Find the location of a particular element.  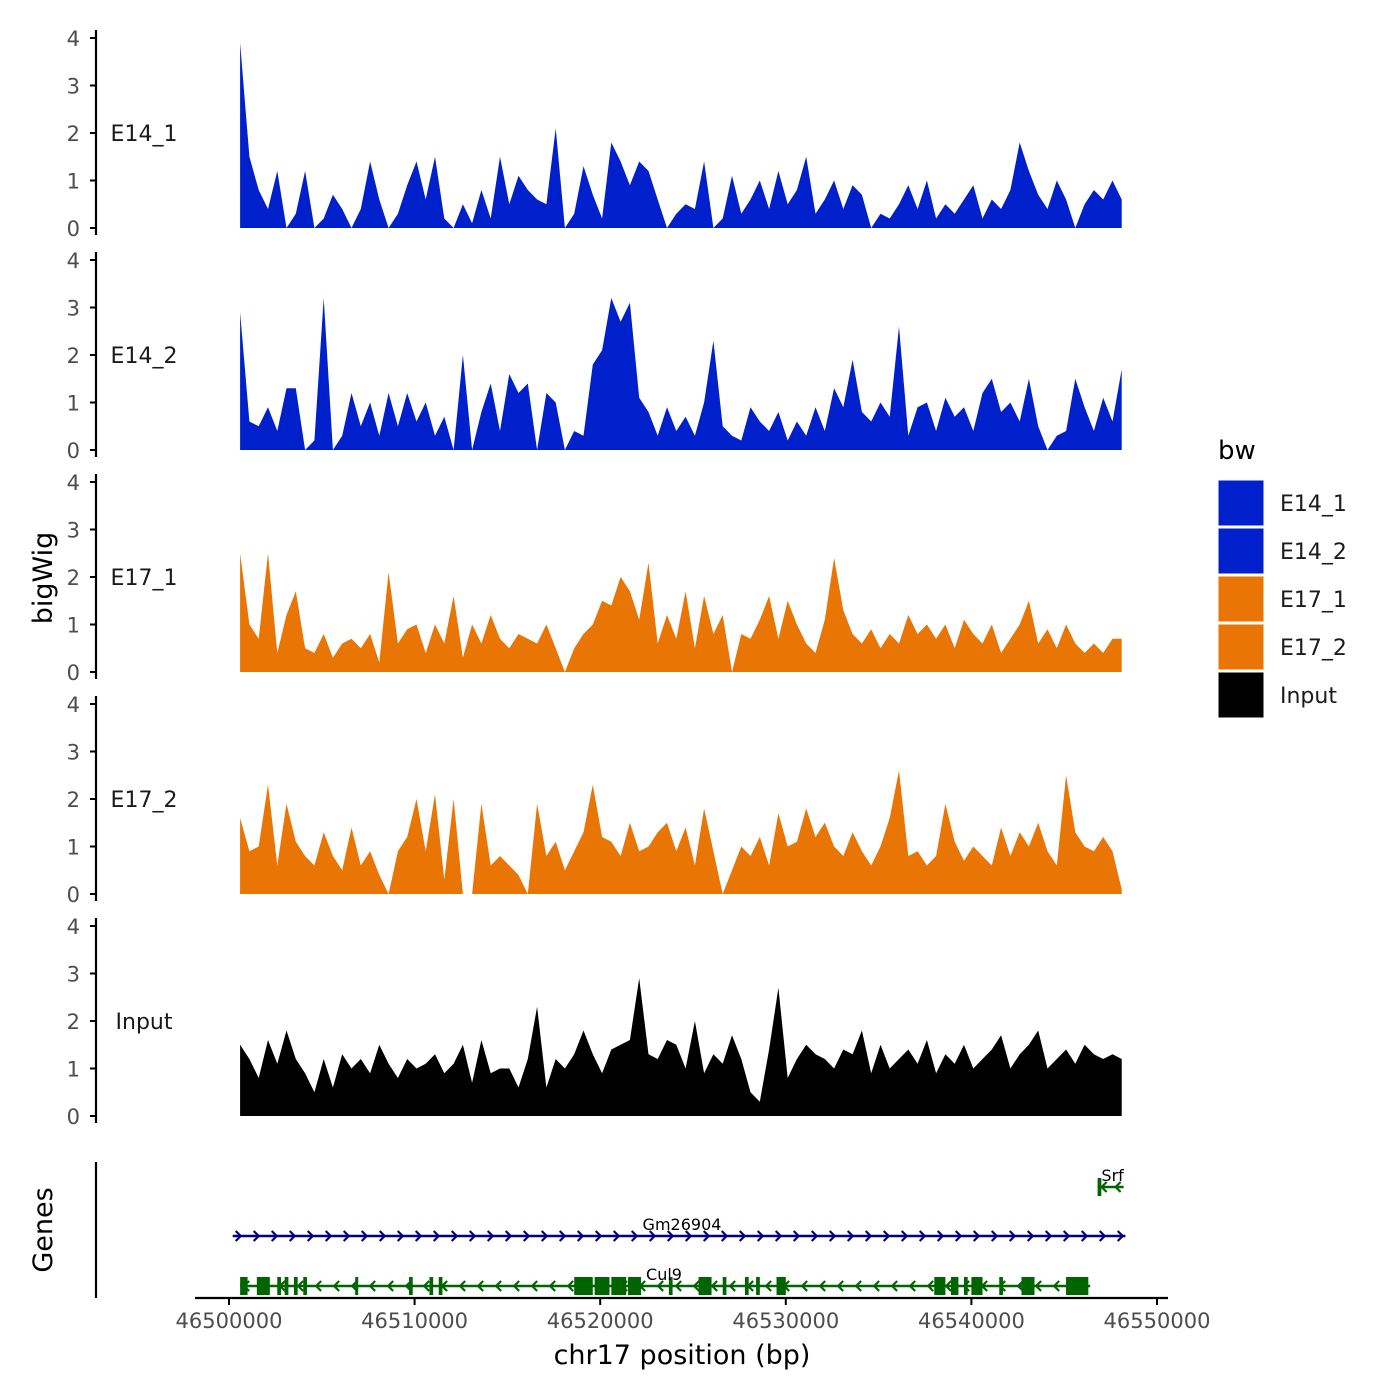

legend-label: E17_1 is located at coordinates (1313, 600).